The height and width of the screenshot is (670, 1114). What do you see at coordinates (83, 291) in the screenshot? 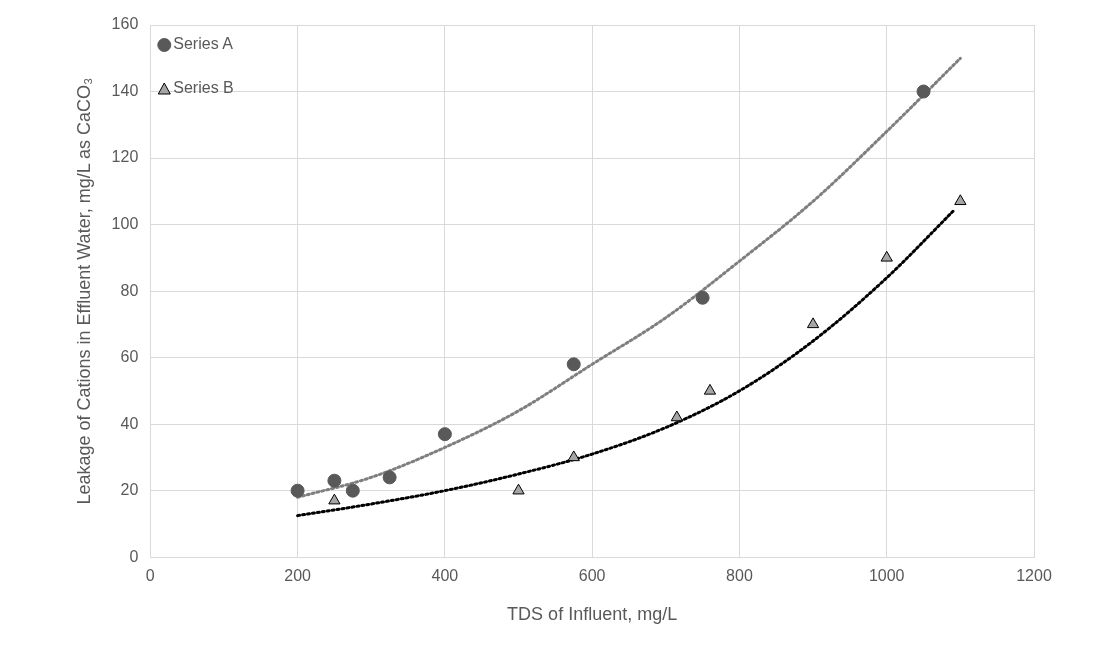
I see `y-axis-title: Leakage of Cations in Effluent Water, mg/L as CaCO₃` at bounding box center [83, 291].